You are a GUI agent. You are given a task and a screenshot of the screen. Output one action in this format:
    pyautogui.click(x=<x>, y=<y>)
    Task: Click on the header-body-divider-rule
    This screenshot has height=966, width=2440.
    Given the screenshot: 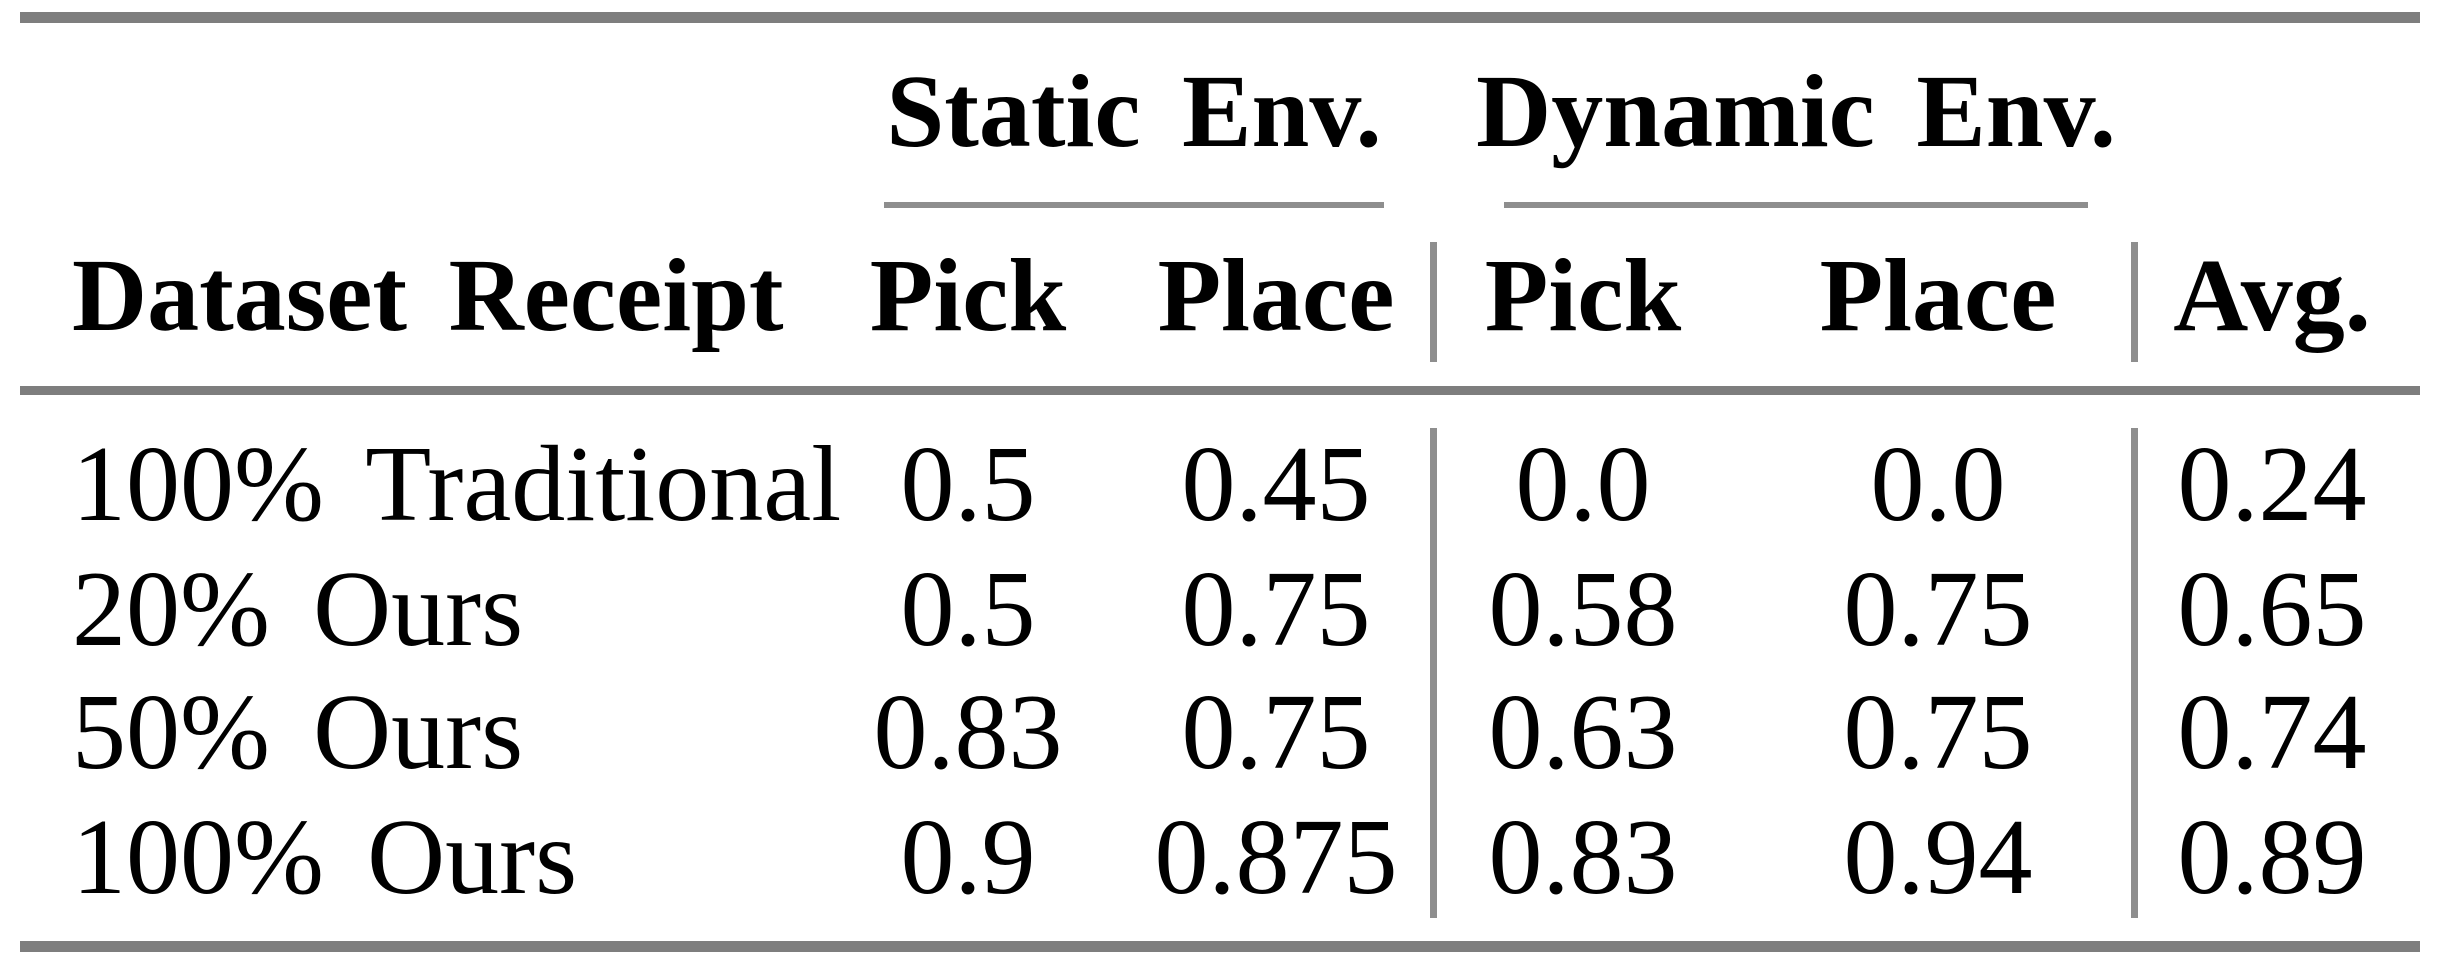 What is the action you would take?
    pyautogui.click(x=1220, y=390)
    